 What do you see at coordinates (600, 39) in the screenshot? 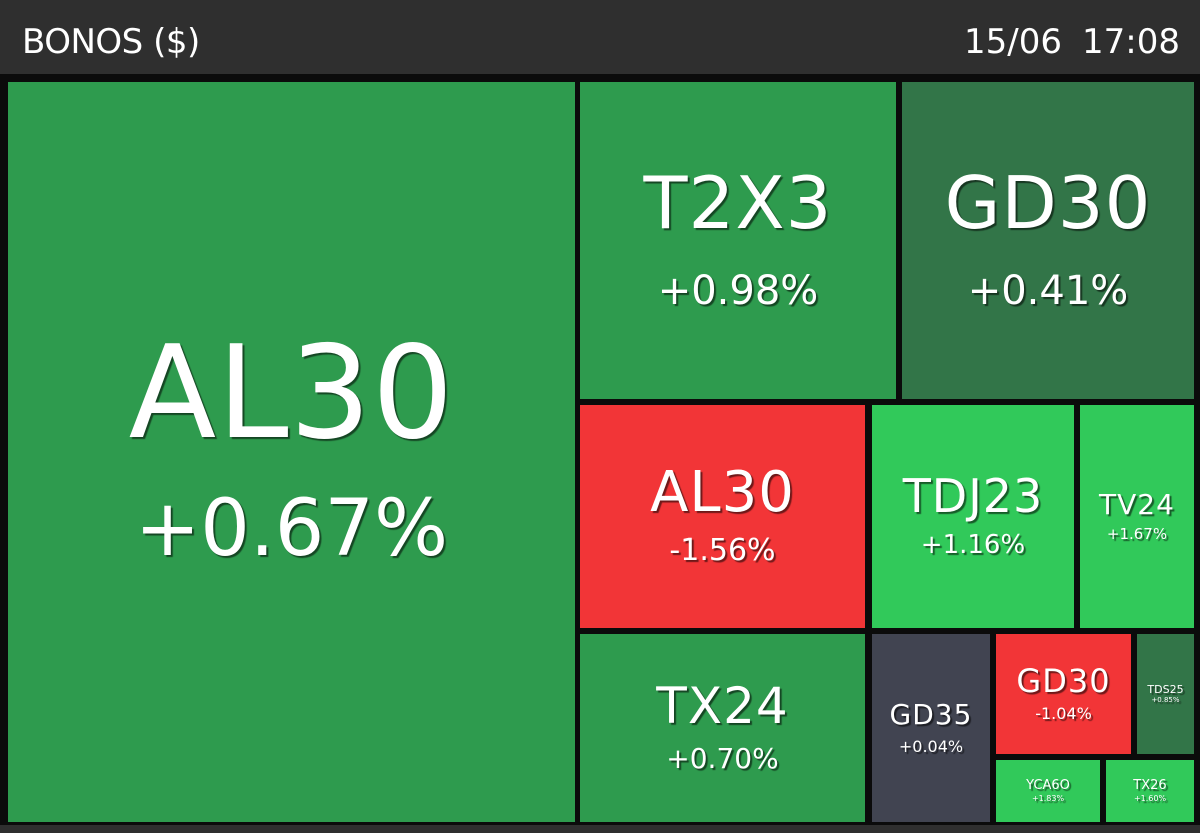
I see `widget-header: BONOS ($) 15/06 17:08` at bounding box center [600, 39].